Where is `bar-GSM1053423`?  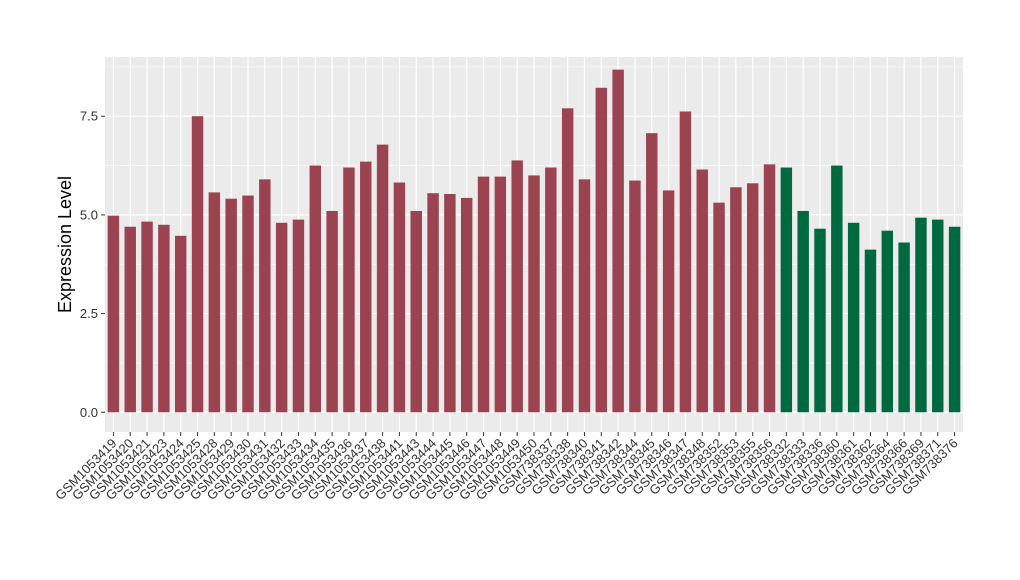
bar-GSM1053423 is located at coordinates (164, 318).